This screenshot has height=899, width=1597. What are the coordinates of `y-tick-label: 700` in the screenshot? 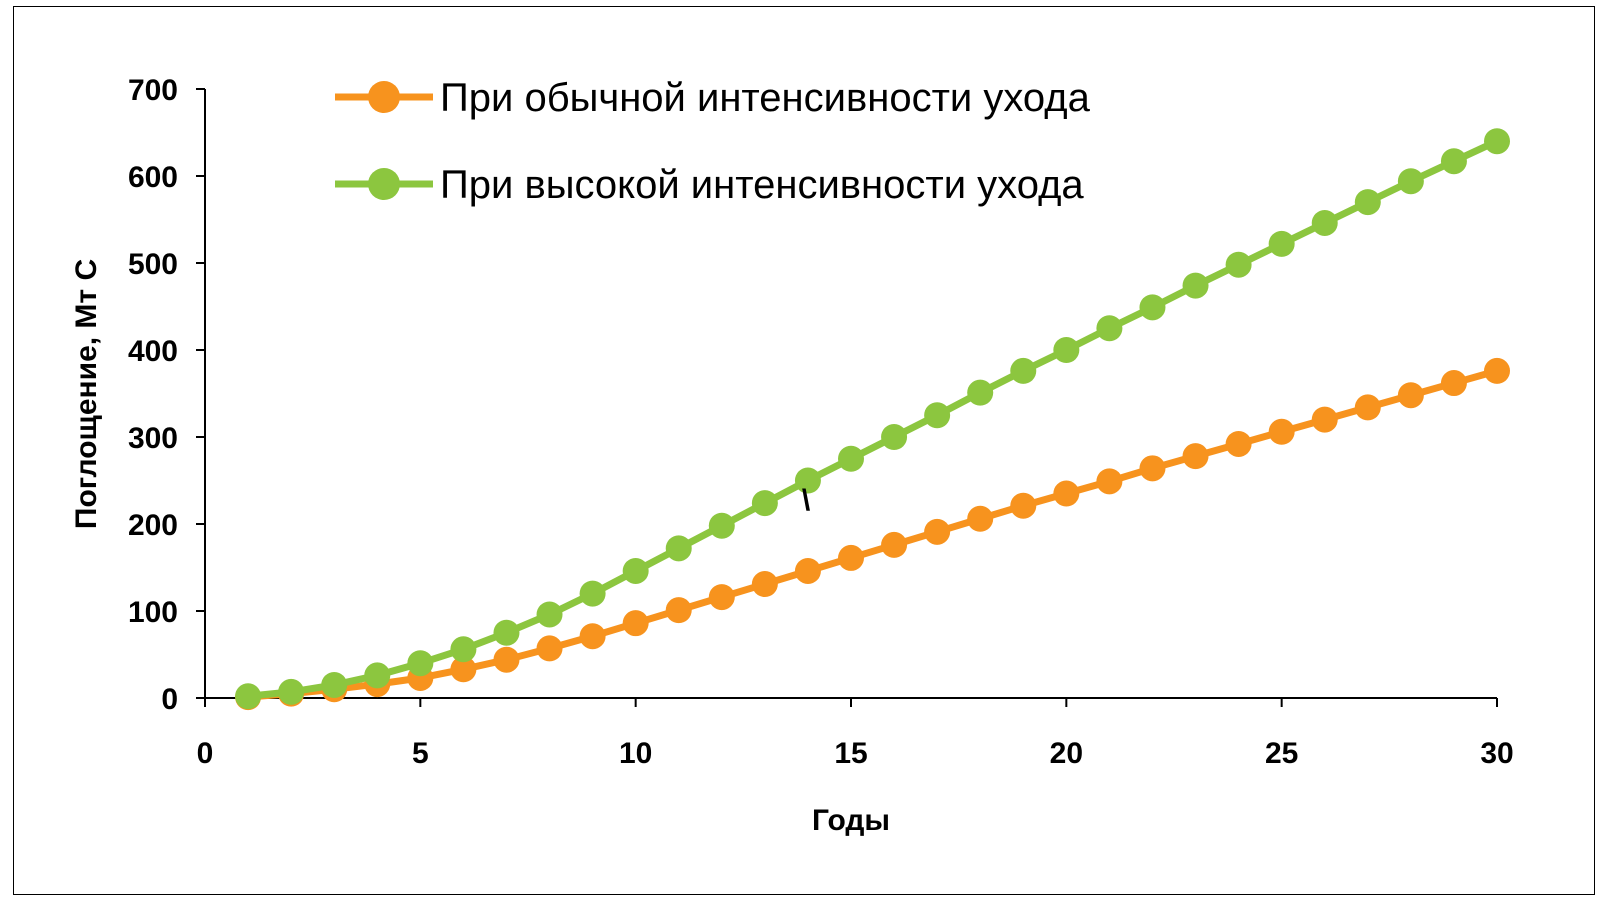 It's located at (153, 90).